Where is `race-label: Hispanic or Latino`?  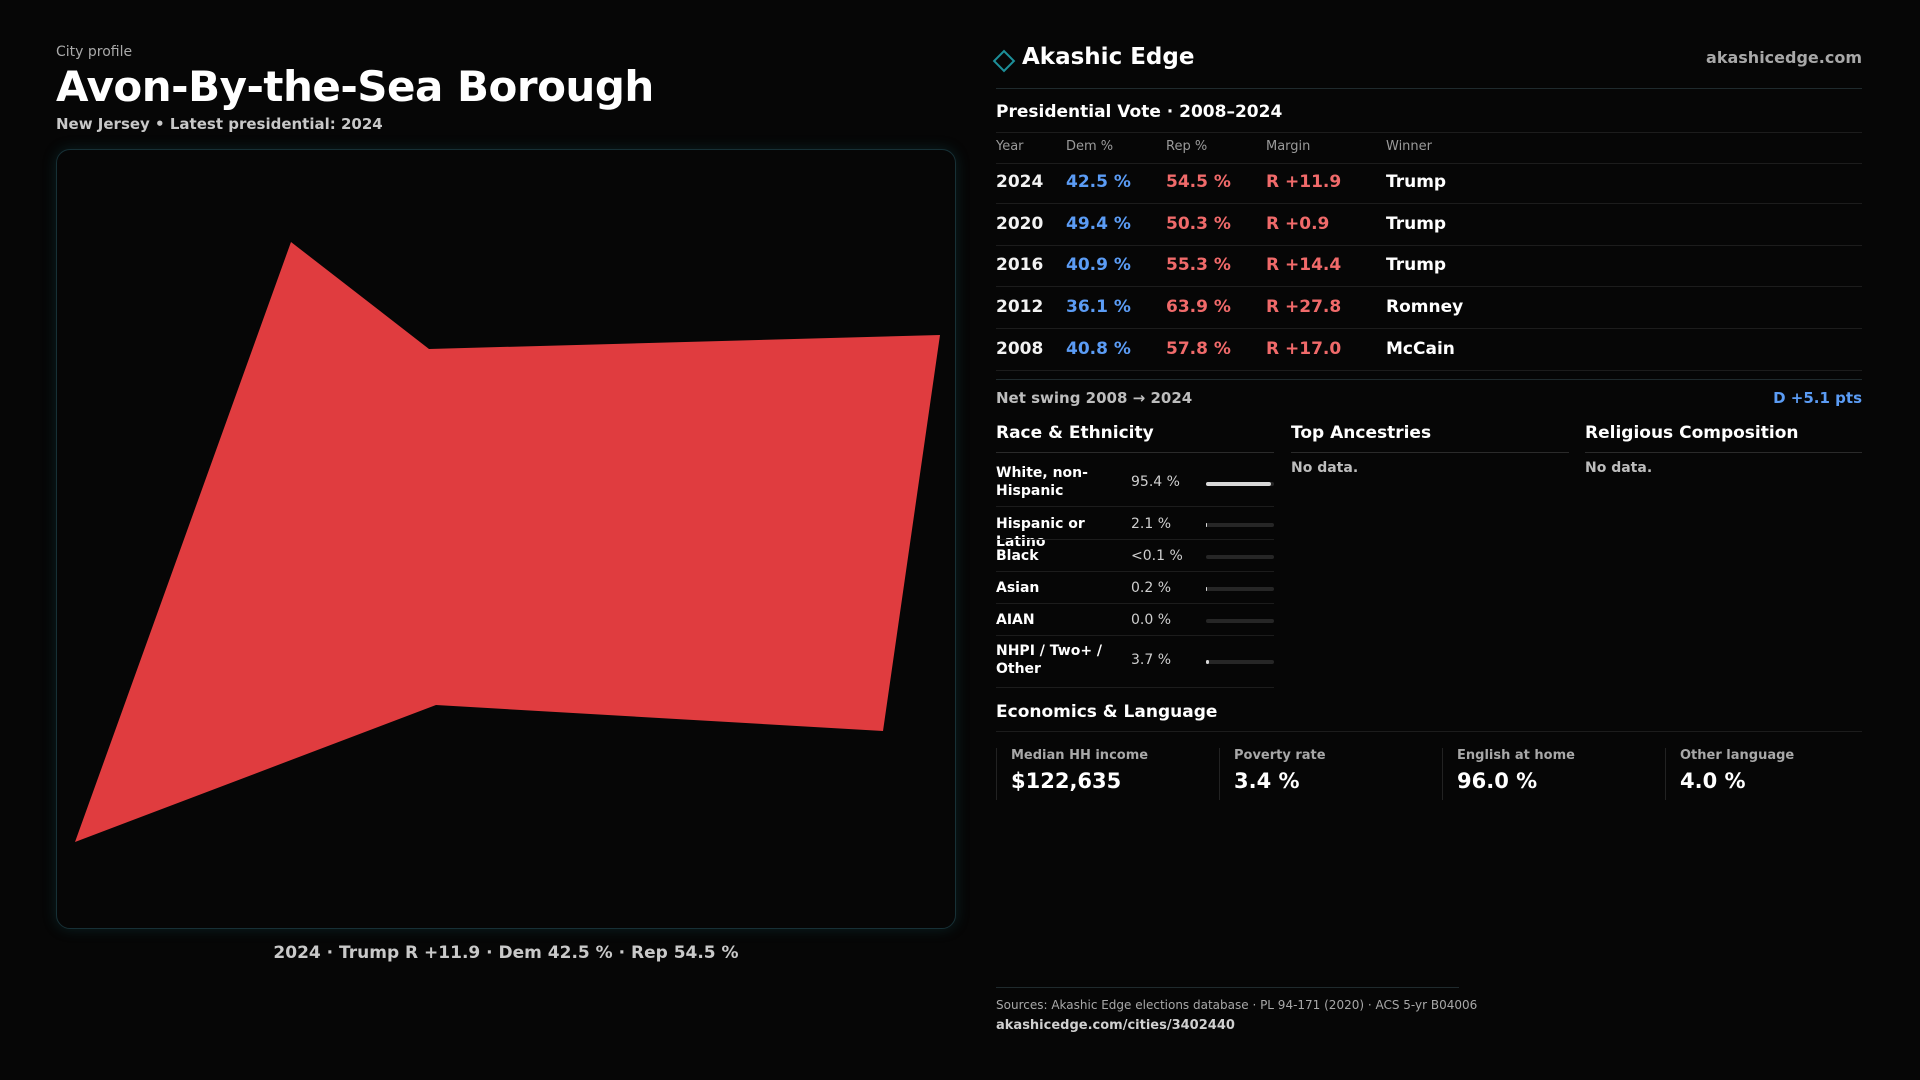 race-label: Hispanic or Latino is located at coordinates (1040, 533).